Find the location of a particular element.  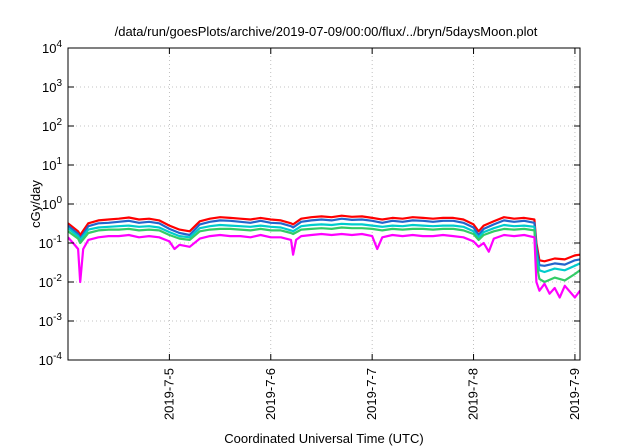

x-axis-label: Coordinated Universal Time (UTC) is located at coordinates (323, 438).